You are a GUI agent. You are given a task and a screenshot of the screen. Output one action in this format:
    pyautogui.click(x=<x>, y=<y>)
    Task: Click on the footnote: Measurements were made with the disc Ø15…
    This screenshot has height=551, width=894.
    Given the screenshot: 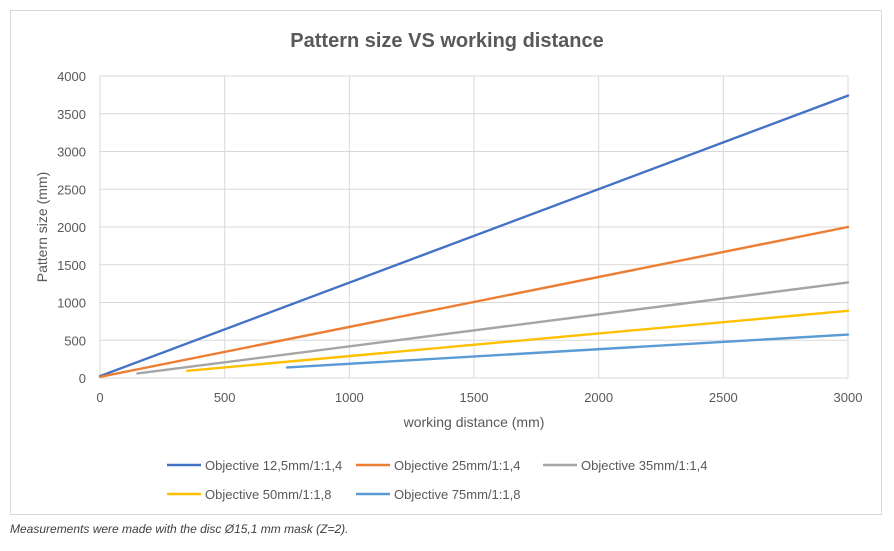 What is the action you would take?
    pyautogui.click(x=179, y=529)
    